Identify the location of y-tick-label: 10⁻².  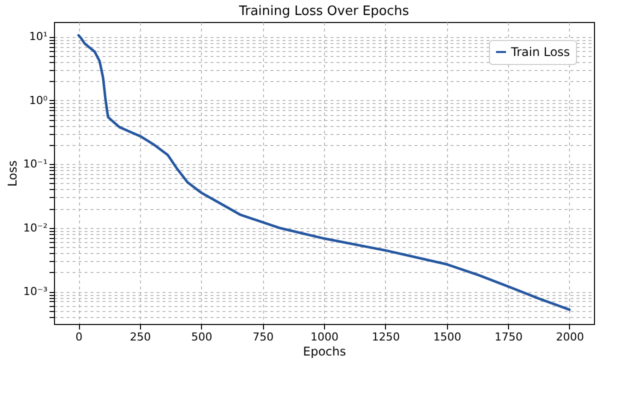
(35, 227).